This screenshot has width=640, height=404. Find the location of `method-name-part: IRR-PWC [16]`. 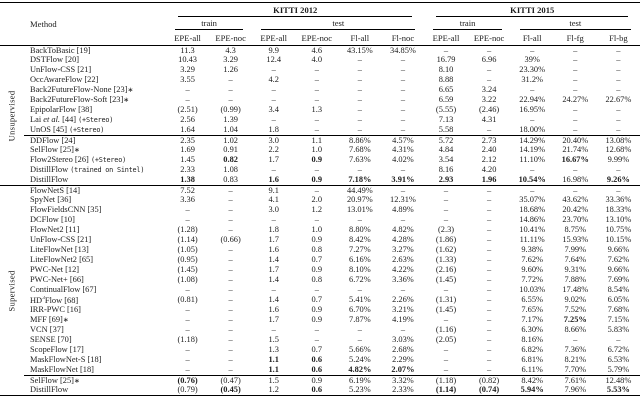

method-name-part: IRR-PWC [16] is located at coordinates (55, 310).